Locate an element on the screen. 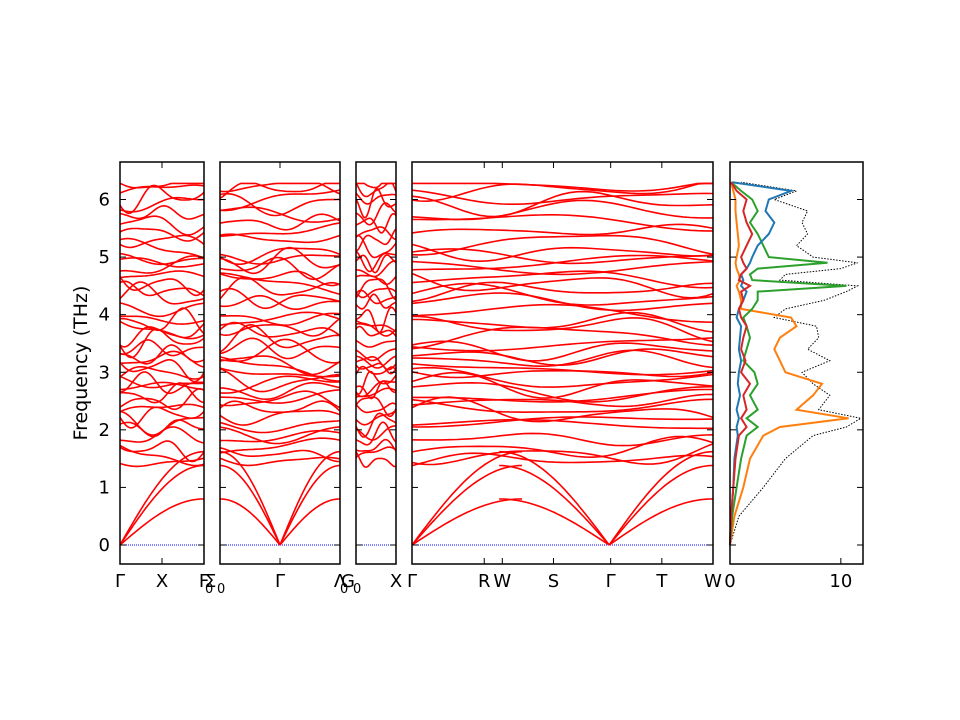 Image resolution: width=960 pixels, height=720 pixels. y-axis-label: Frequency (THz) is located at coordinates (81, 363).